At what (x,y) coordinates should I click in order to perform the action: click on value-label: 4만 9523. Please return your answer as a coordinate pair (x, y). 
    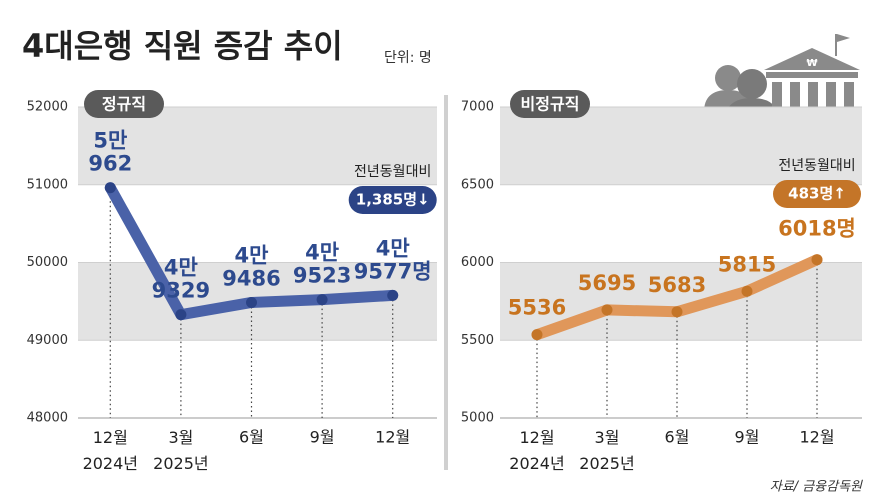
    Looking at the image, I should click on (322, 264).